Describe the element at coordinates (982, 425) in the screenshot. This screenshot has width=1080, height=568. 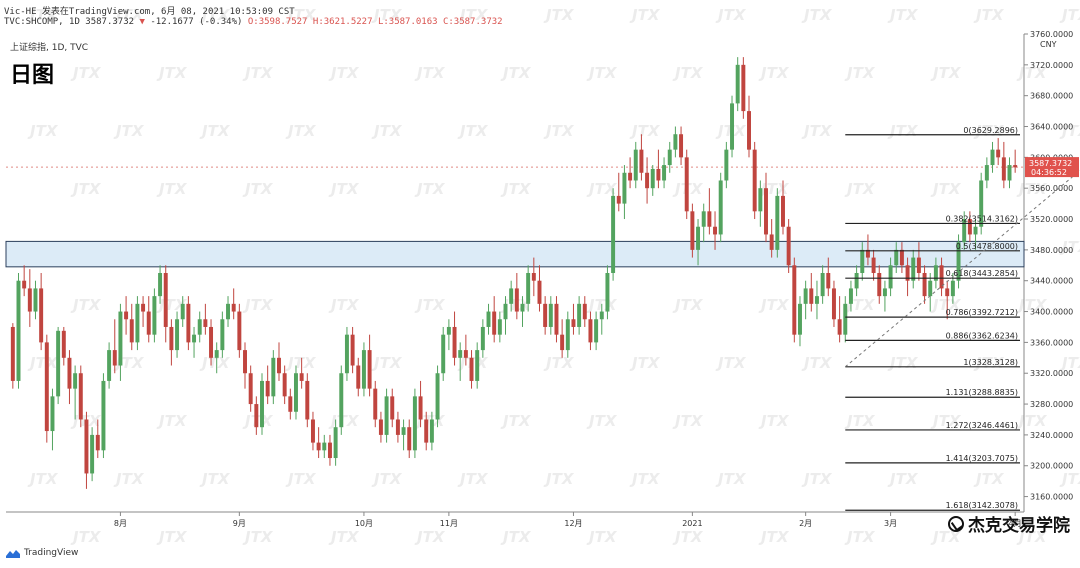
I see `fib-level-label: 1.272(3246.4461)` at that location.